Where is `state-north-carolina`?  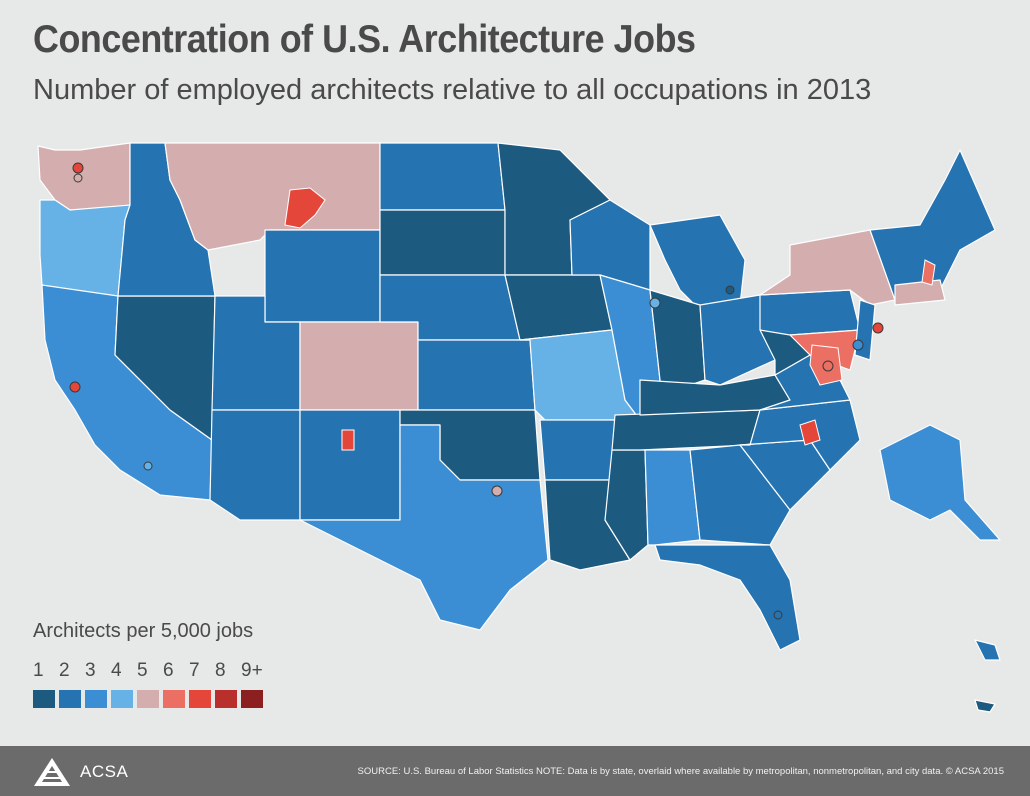 state-north-carolina is located at coordinates (800, 435).